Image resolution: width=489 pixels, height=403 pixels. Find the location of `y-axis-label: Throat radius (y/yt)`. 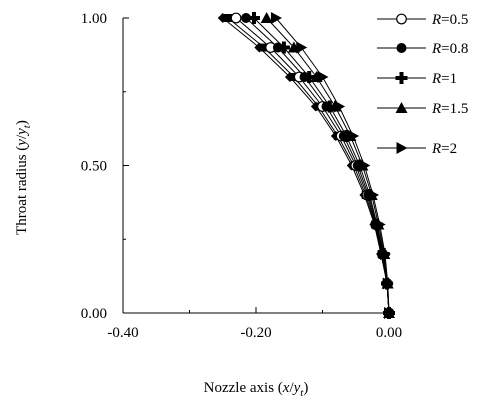

y-axis-label: Throat radius (y/yt) is located at coordinates (23, 177).